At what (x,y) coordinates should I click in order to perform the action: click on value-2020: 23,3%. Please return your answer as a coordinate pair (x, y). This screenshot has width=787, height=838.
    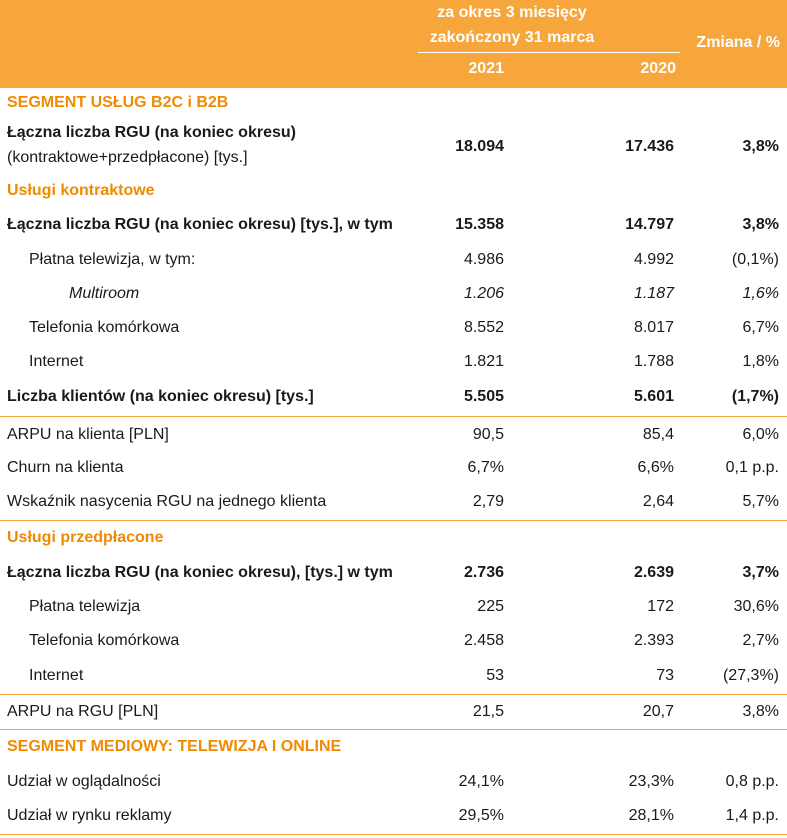
    Looking at the image, I should click on (651, 781).